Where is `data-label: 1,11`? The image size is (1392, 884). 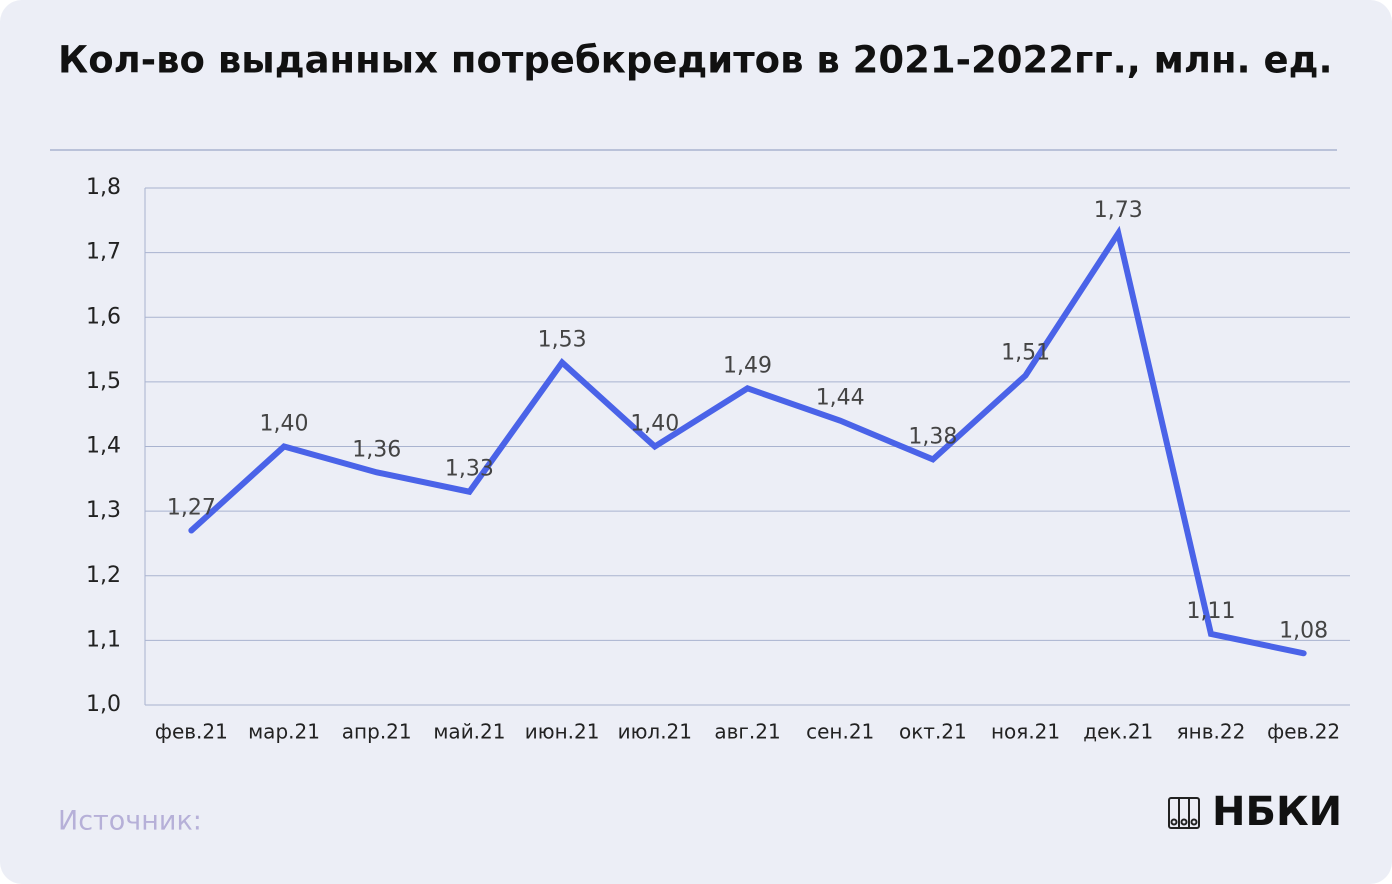
data-label: 1,11 is located at coordinates (1210, 611).